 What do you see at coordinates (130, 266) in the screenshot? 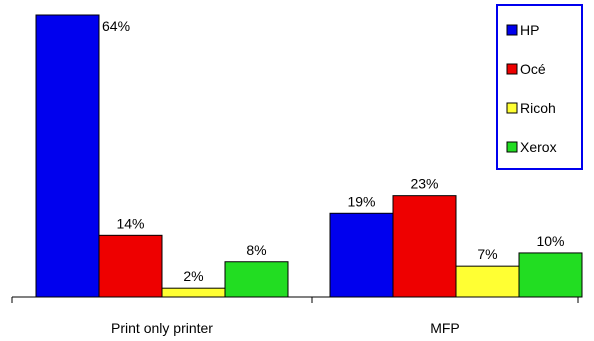
I see `bar-océ-print-only-printer` at bounding box center [130, 266].